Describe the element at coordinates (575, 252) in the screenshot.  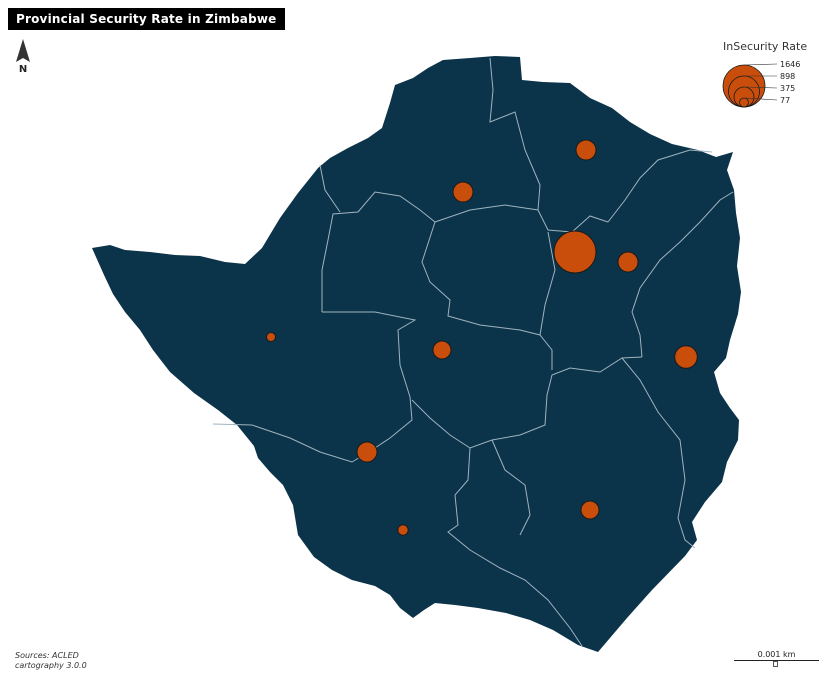
I see `marker-harare` at that location.